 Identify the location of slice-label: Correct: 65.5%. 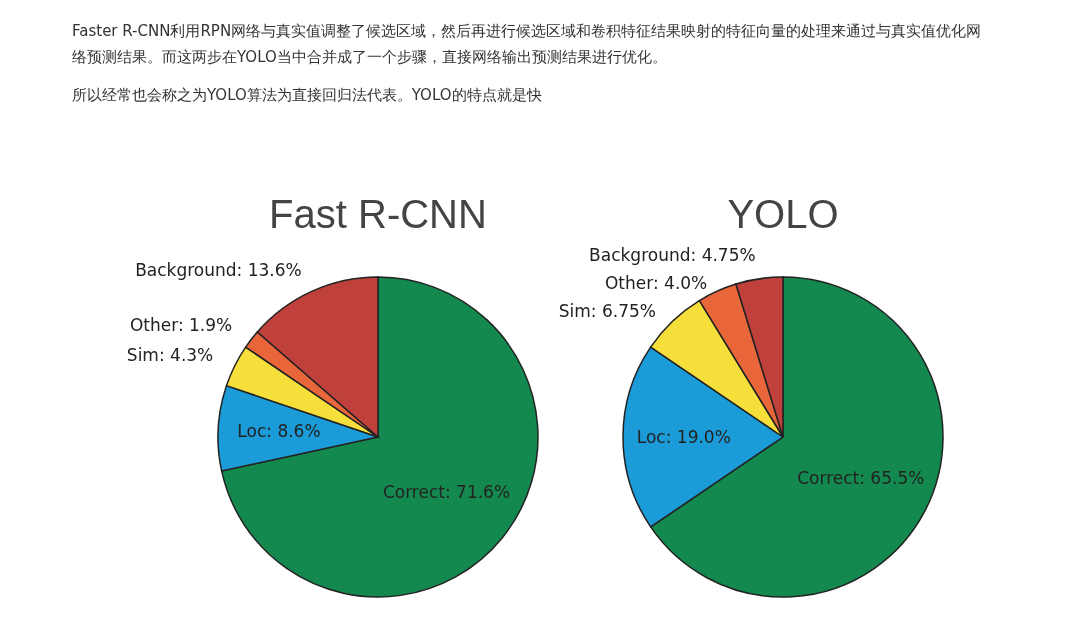
(861, 478).